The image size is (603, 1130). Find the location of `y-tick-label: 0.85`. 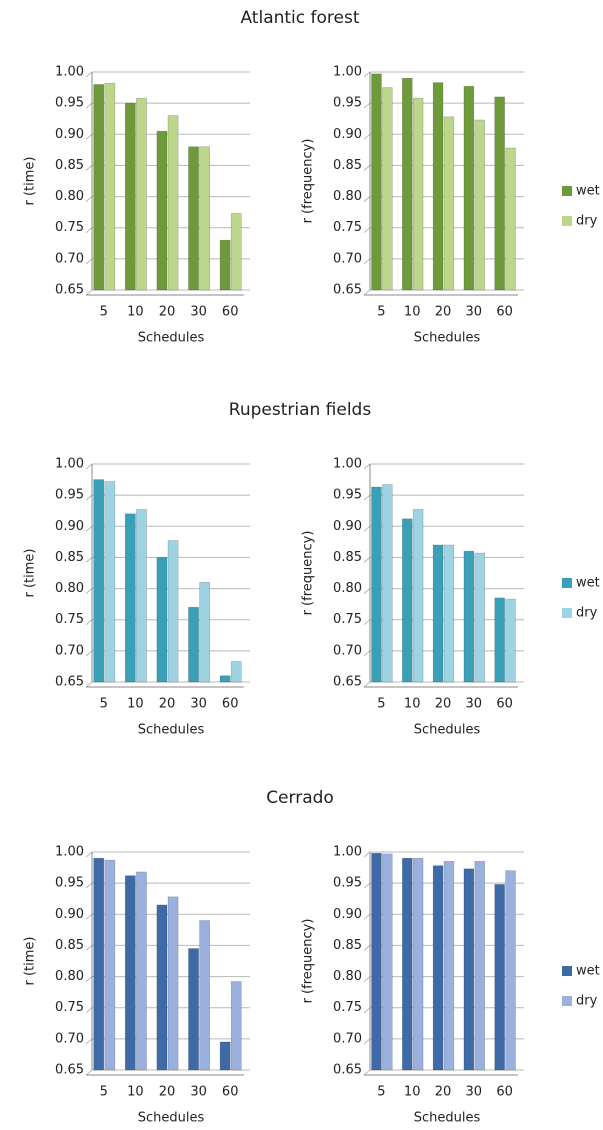

y-tick-label: 0.85 is located at coordinates (347, 165).